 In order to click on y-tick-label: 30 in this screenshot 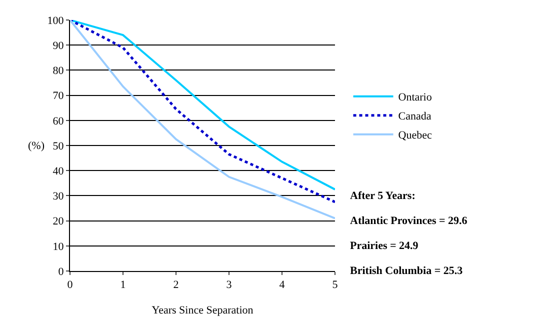, I will do `click(58, 196)`.